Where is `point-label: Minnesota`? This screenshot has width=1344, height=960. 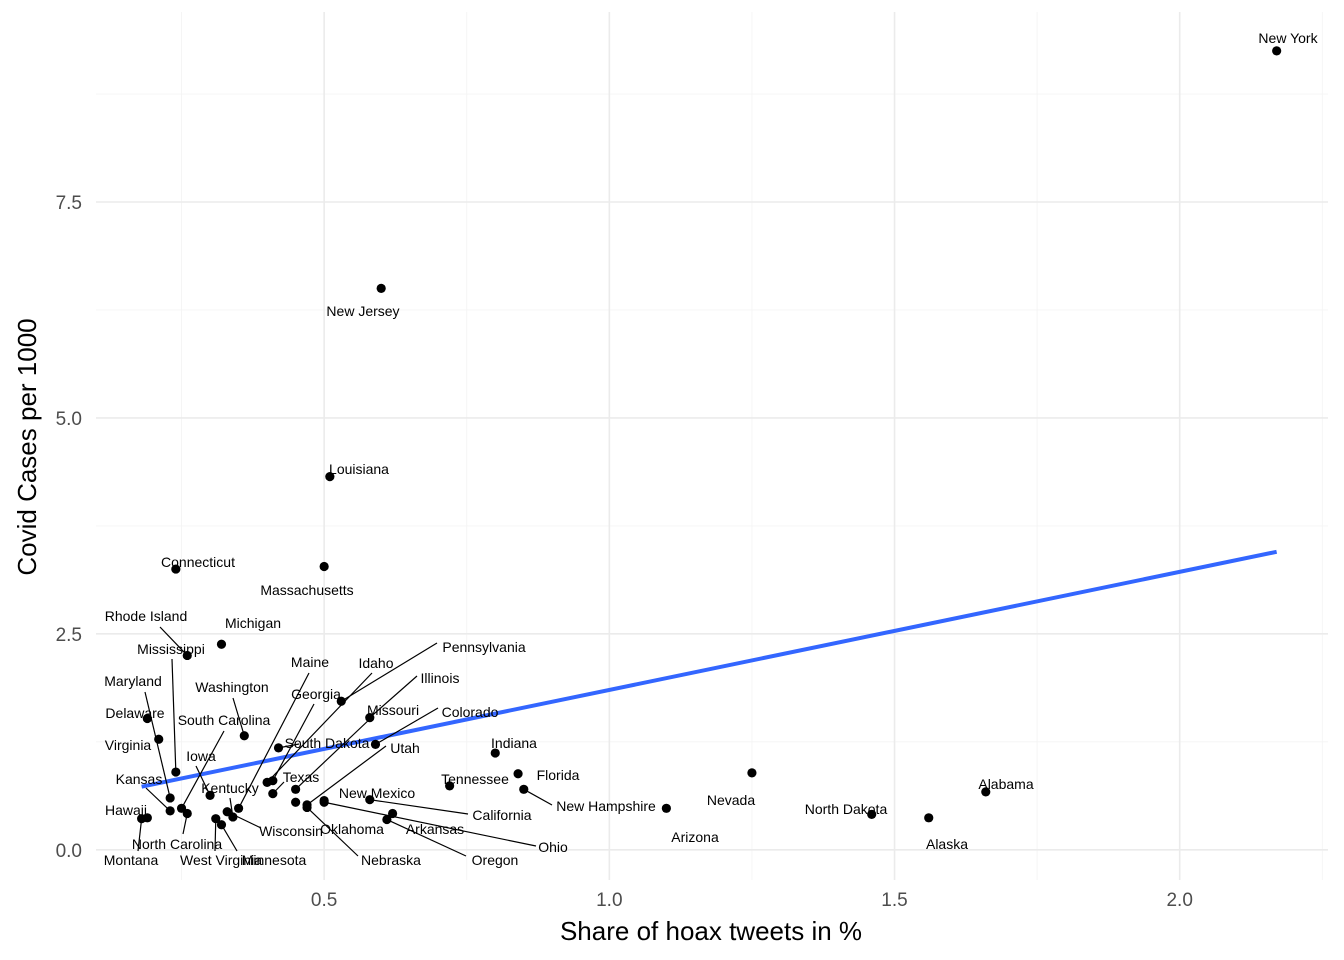
point-label: Minnesota is located at coordinates (274, 860).